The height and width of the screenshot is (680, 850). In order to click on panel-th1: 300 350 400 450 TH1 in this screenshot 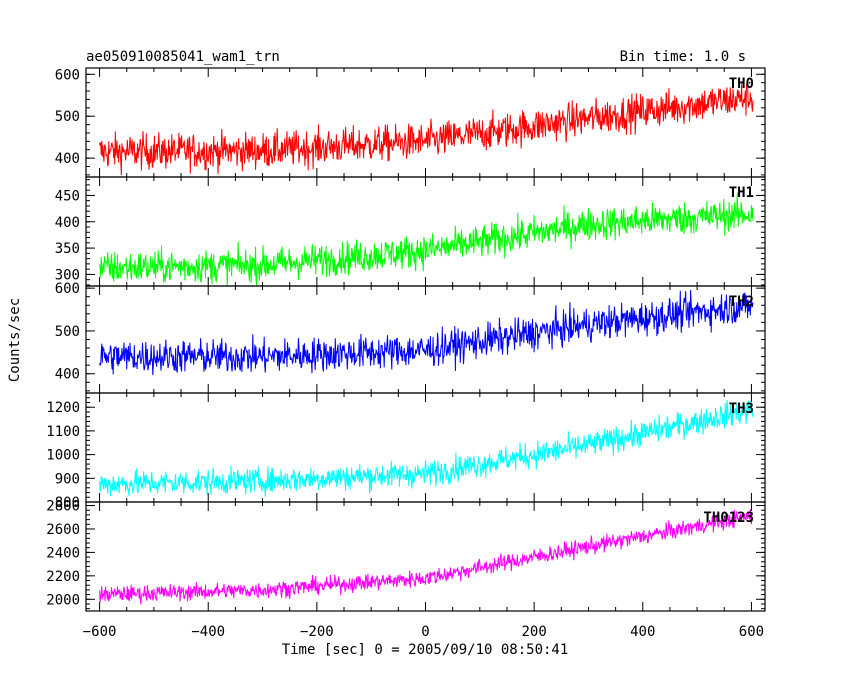, I will do `click(410, 231)`.